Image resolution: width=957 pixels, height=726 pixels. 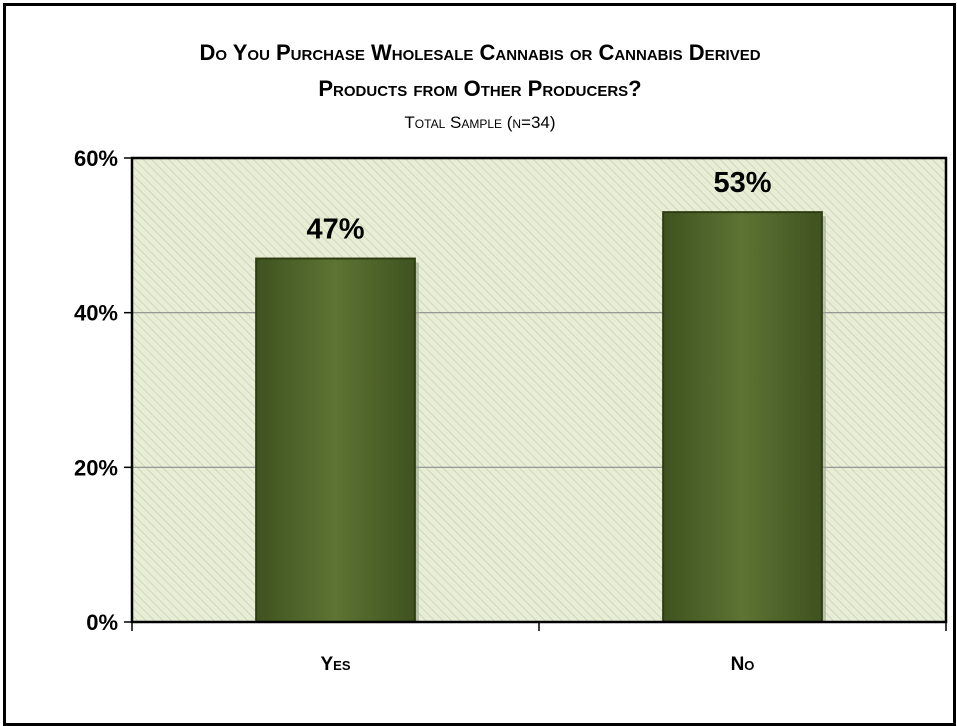 What do you see at coordinates (335, 230) in the screenshot?
I see `data-label: 47%` at bounding box center [335, 230].